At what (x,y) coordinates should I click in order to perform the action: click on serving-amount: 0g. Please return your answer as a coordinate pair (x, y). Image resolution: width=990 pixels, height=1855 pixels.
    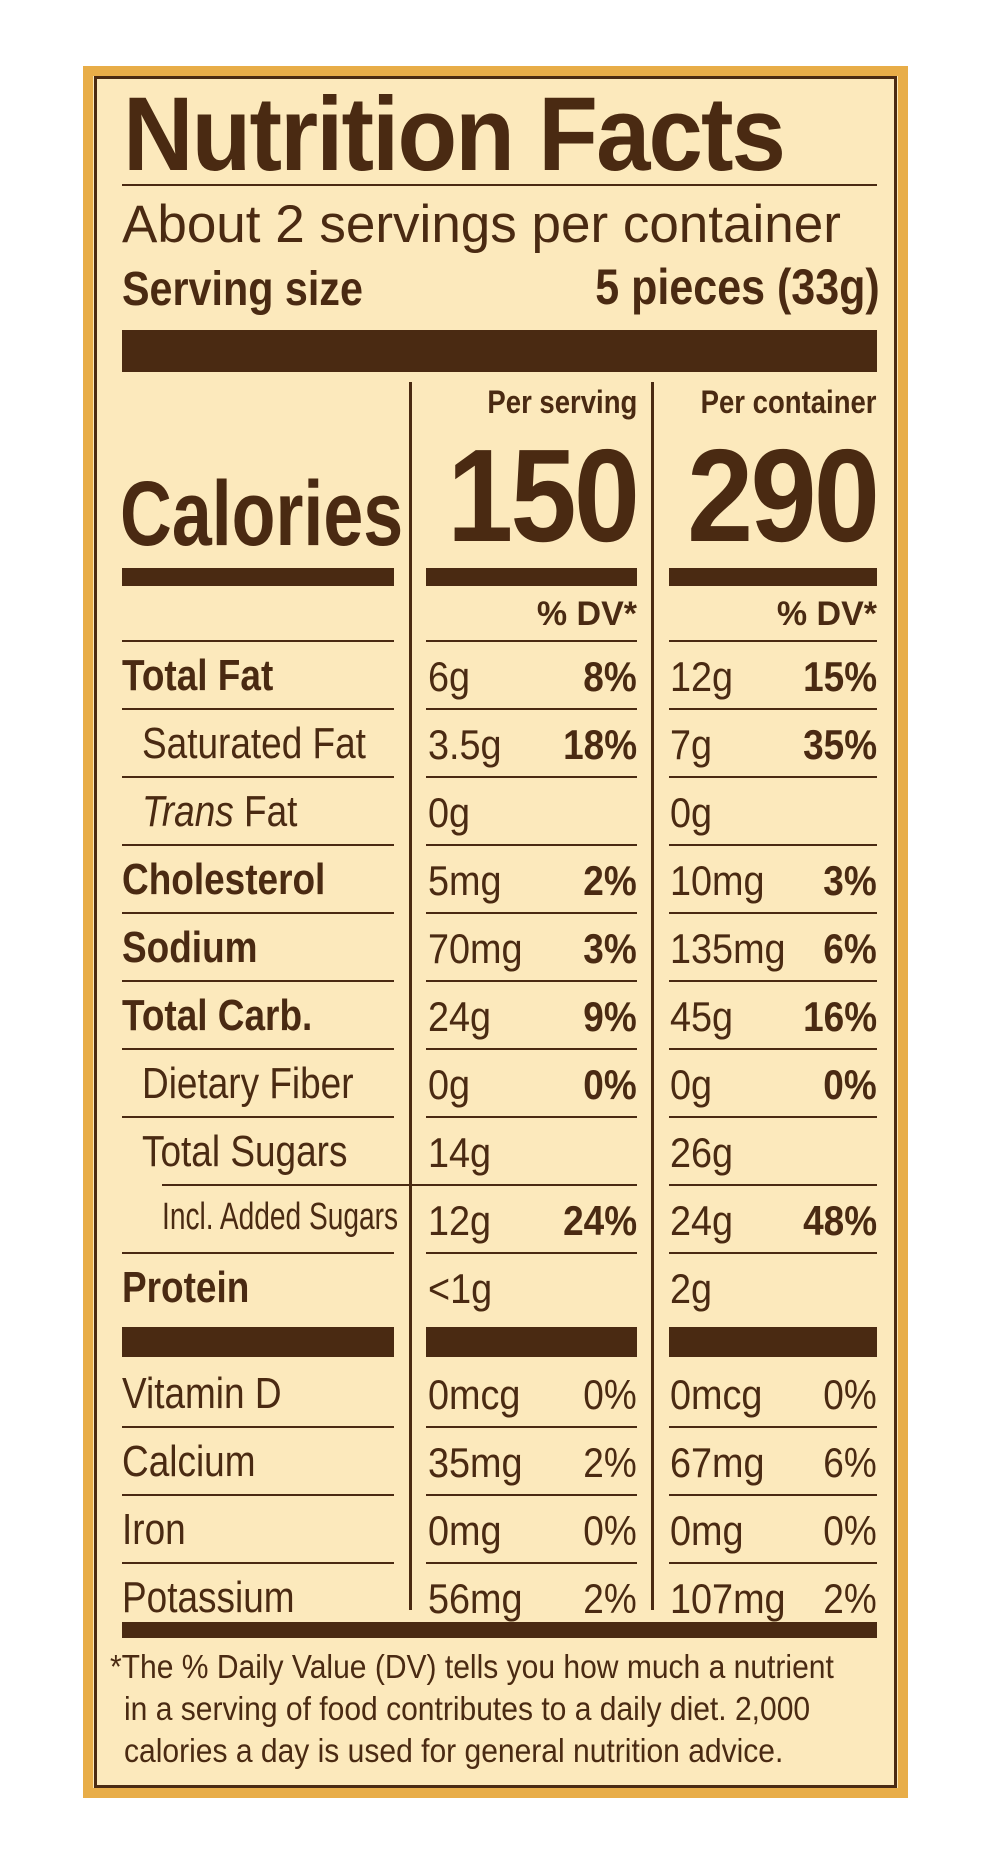
    Looking at the image, I should click on (449, 1084).